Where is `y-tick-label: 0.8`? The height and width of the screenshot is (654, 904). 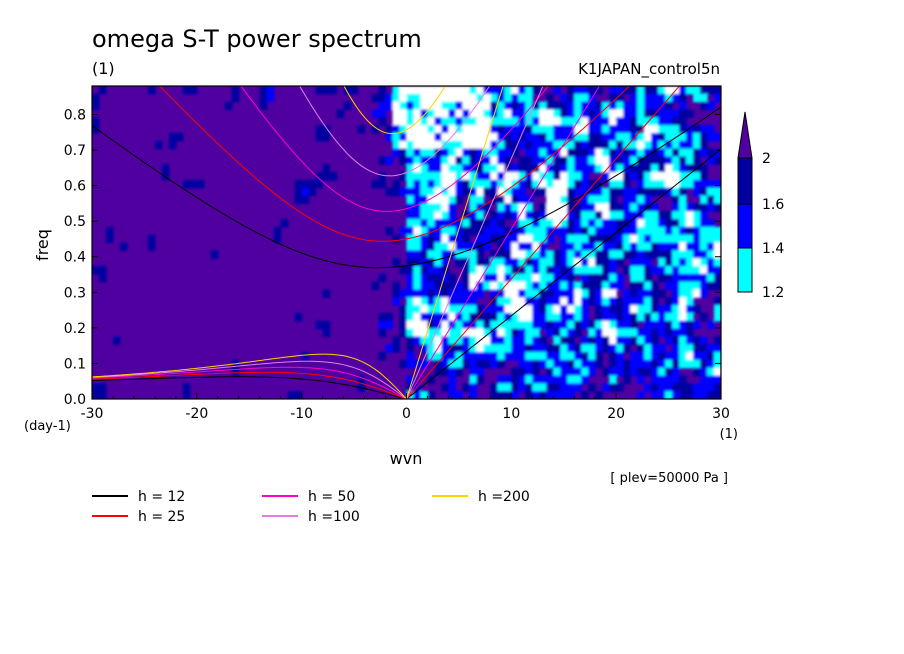 y-tick-label: 0.8 is located at coordinates (75, 115).